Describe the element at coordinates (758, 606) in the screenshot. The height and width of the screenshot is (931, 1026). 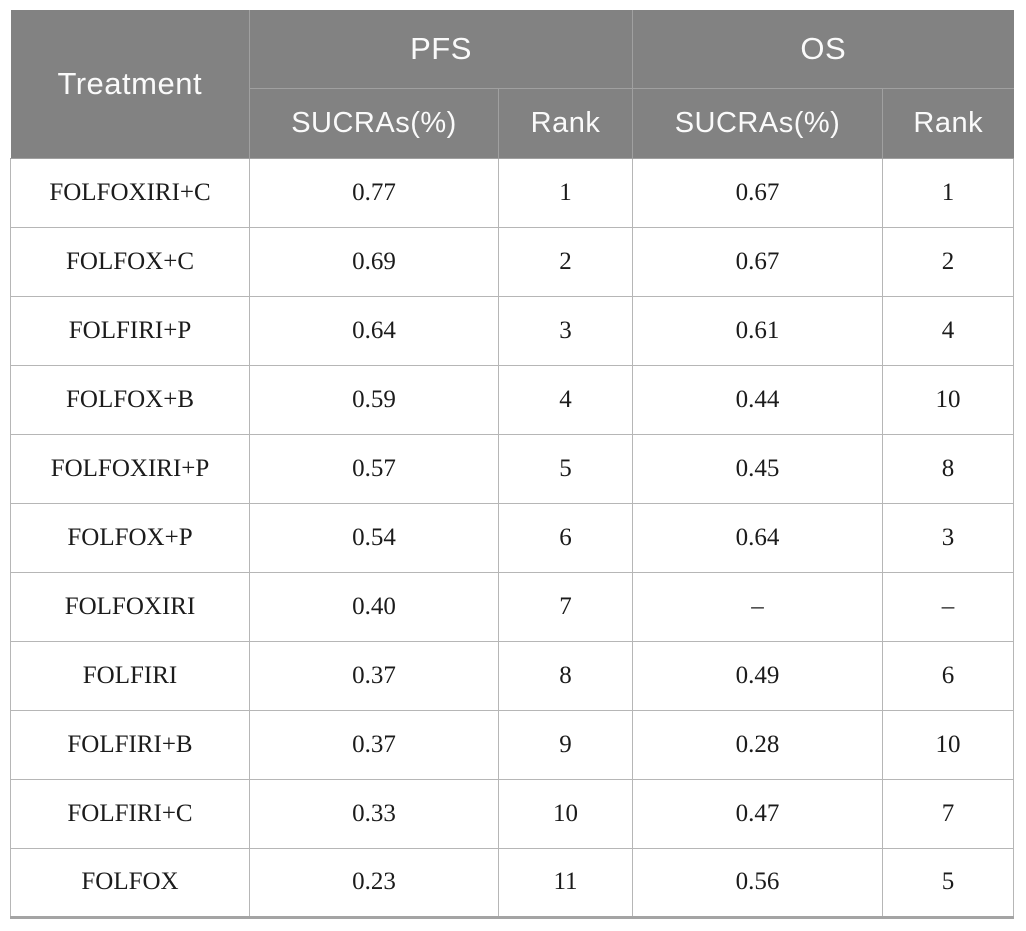
I see `os-sucra-cell: –` at that location.